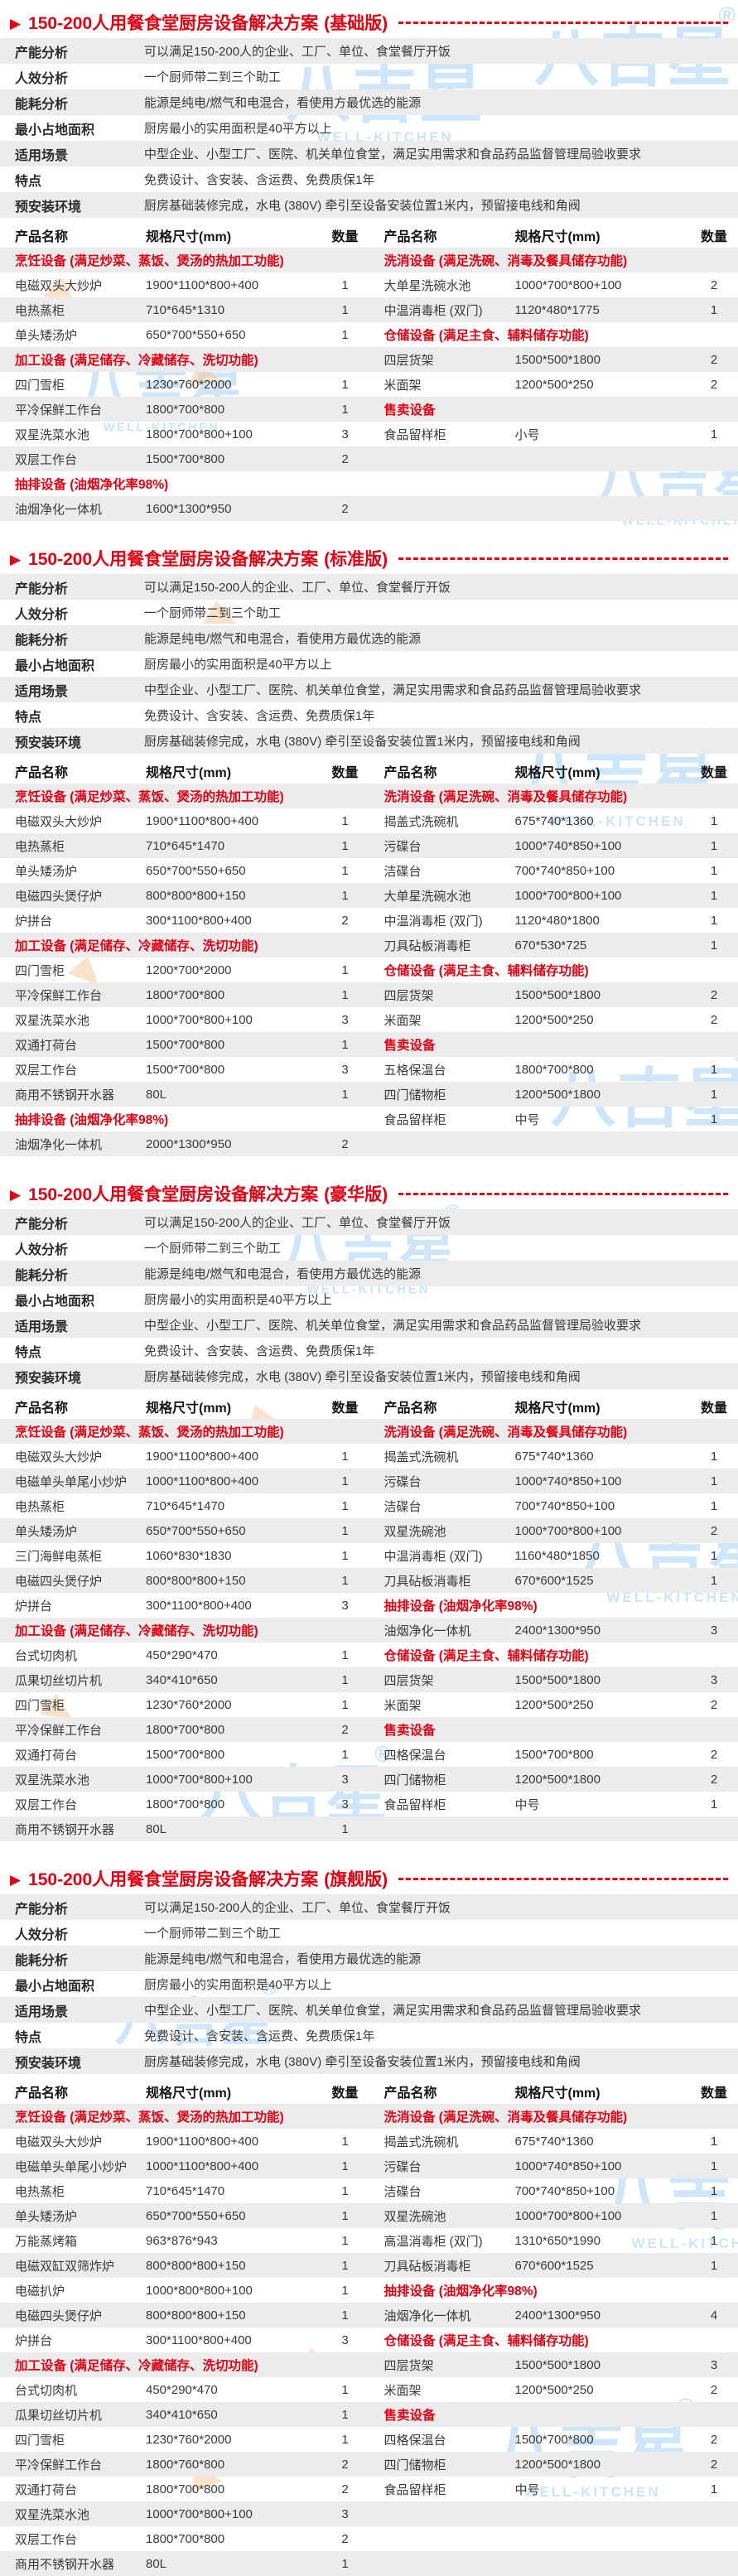 Image resolution: width=738 pixels, height=2576 pixels. Describe the element at coordinates (414, 1119) in the screenshot. I see `equipment-name: 食品留样柜` at that location.